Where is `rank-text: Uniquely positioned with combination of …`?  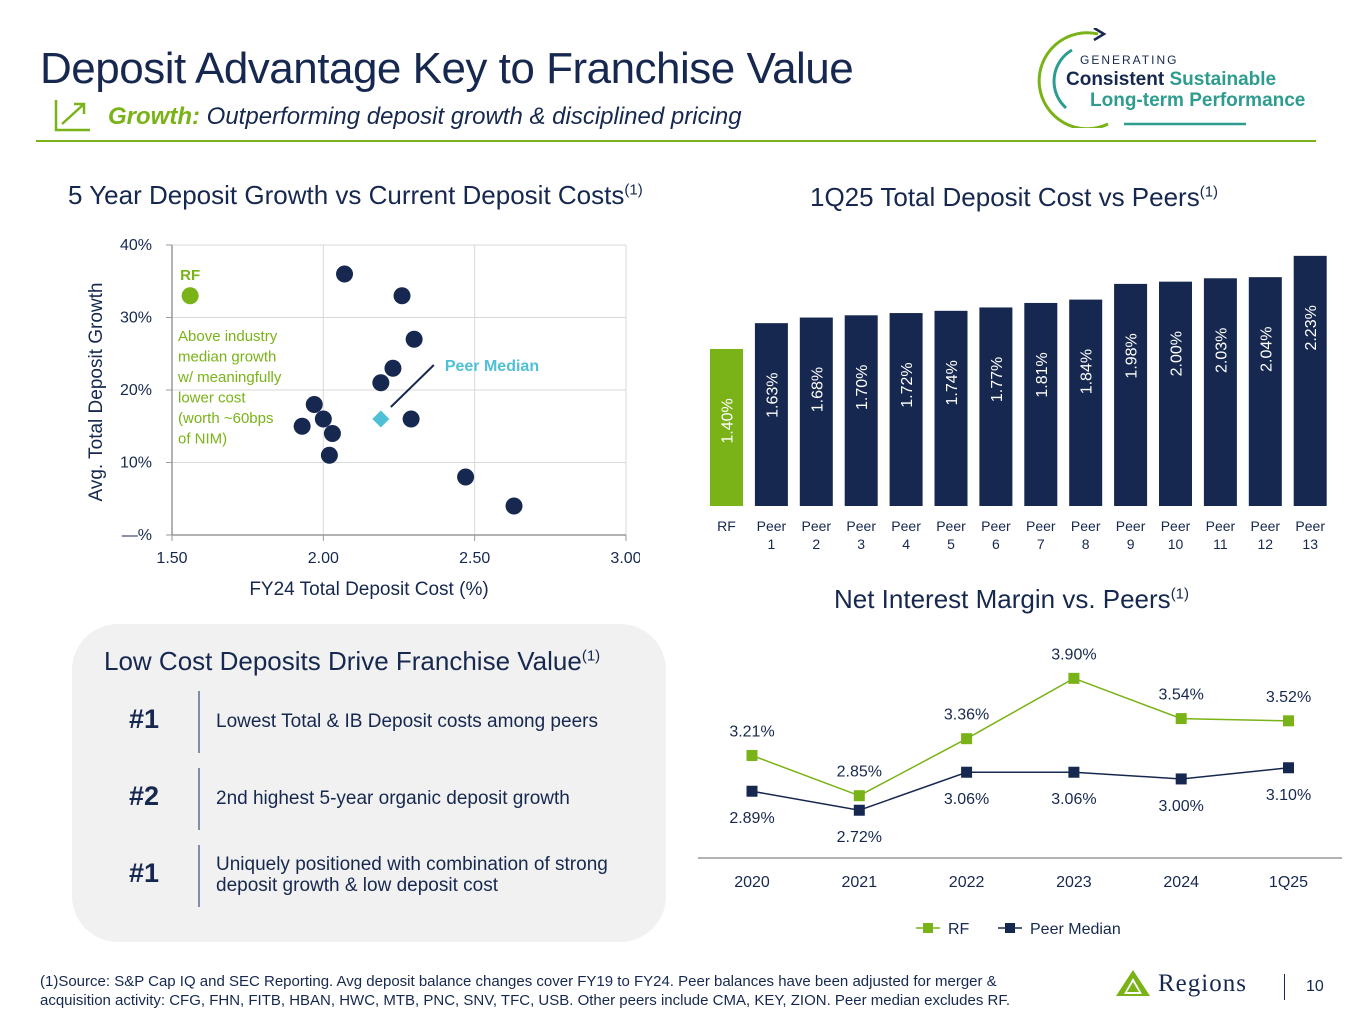 rank-text: Uniquely positioned with combination of … is located at coordinates (412, 875).